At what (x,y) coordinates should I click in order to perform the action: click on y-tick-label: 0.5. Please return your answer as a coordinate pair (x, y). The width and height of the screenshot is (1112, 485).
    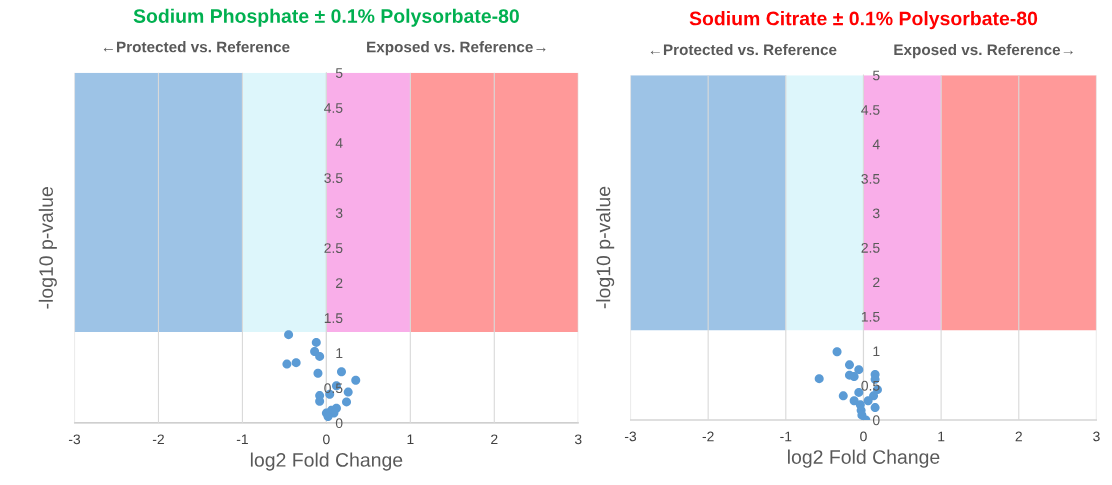
    Looking at the image, I should click on (870, 385).